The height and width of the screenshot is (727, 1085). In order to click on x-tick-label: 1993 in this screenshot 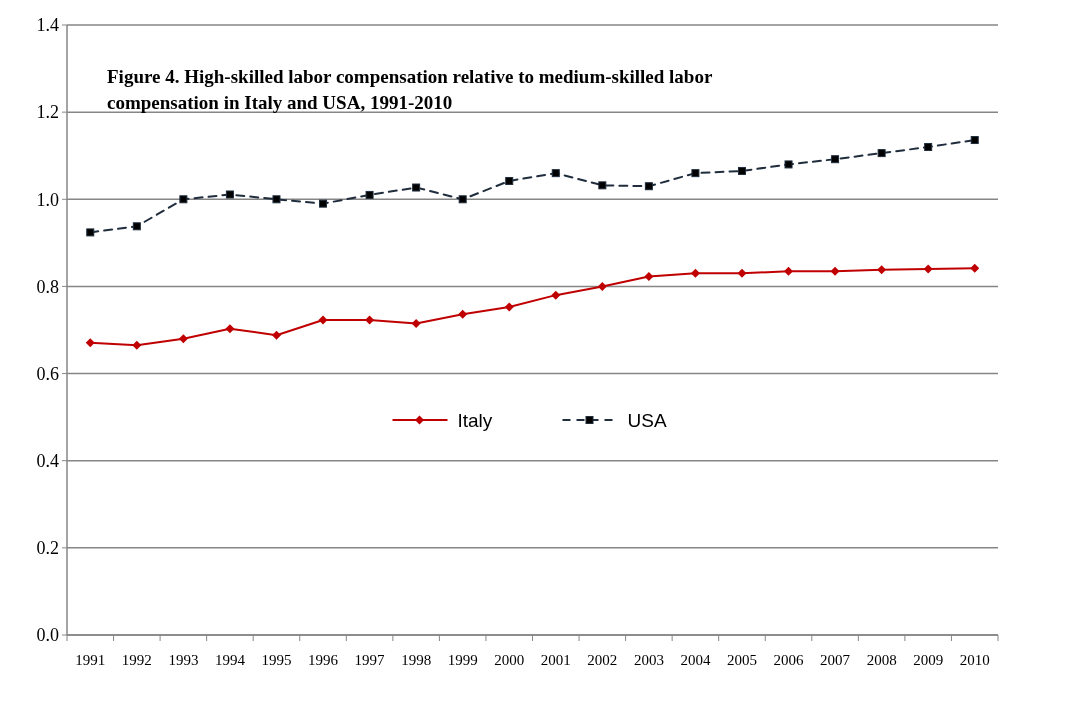, I will do `click(183, 660)`.